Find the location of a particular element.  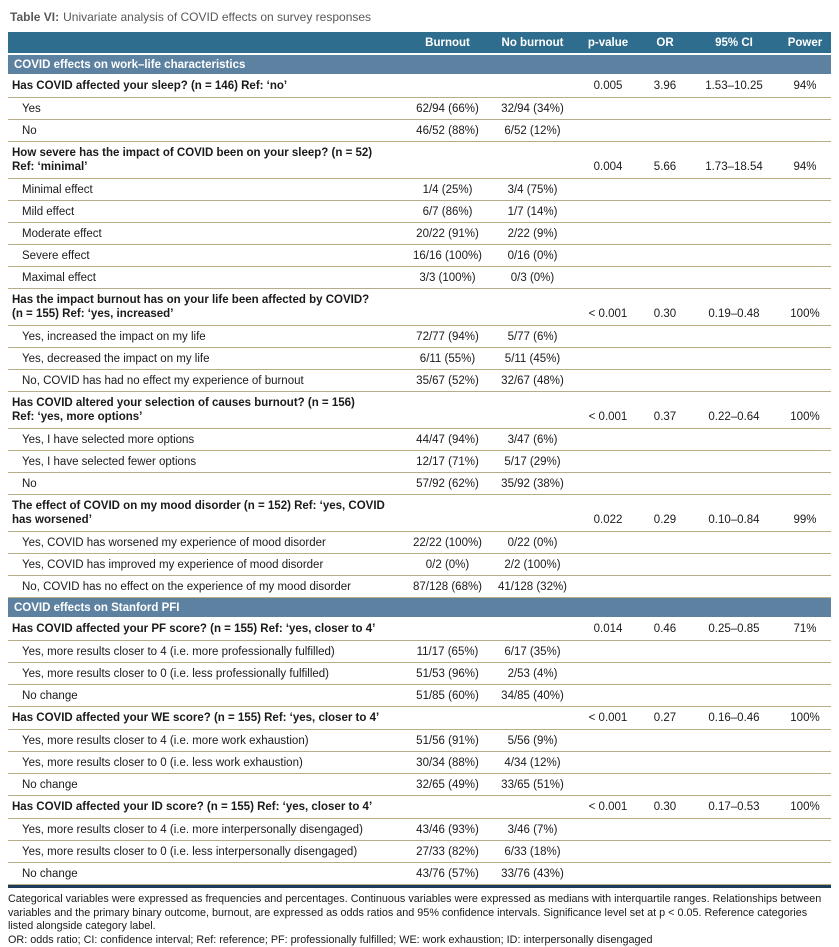

row-label-line: Minimal effect is located at coordinates (213, 190).